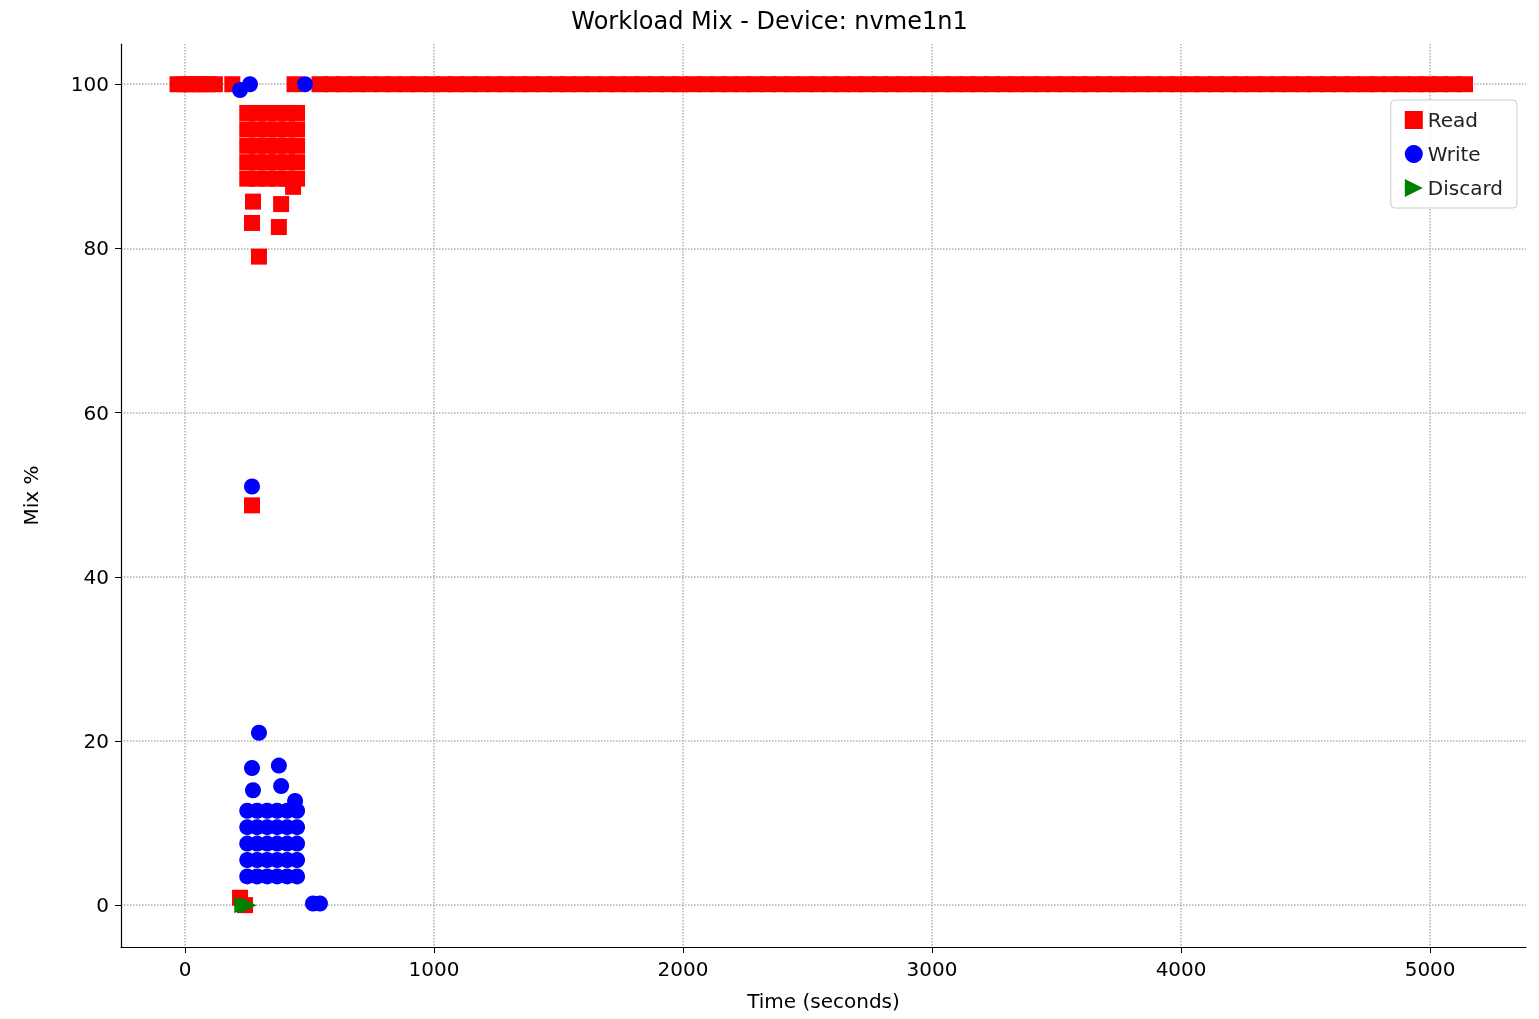  I want to click on y-tick-label: 40, so click(96, 576).